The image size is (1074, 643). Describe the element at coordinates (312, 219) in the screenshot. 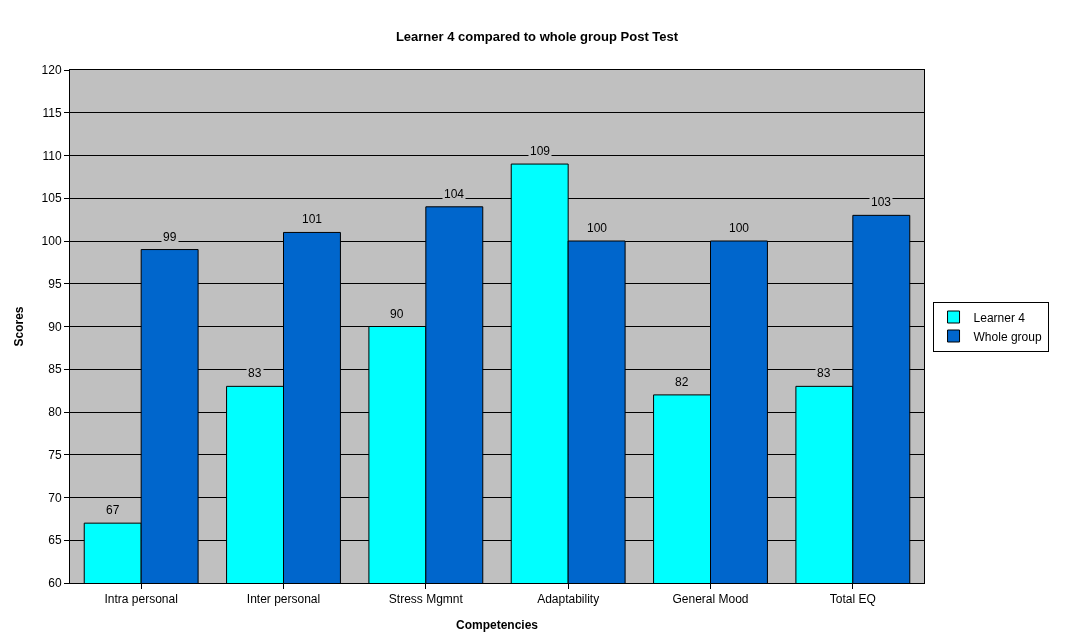

I see `data-label: 101` at that location.